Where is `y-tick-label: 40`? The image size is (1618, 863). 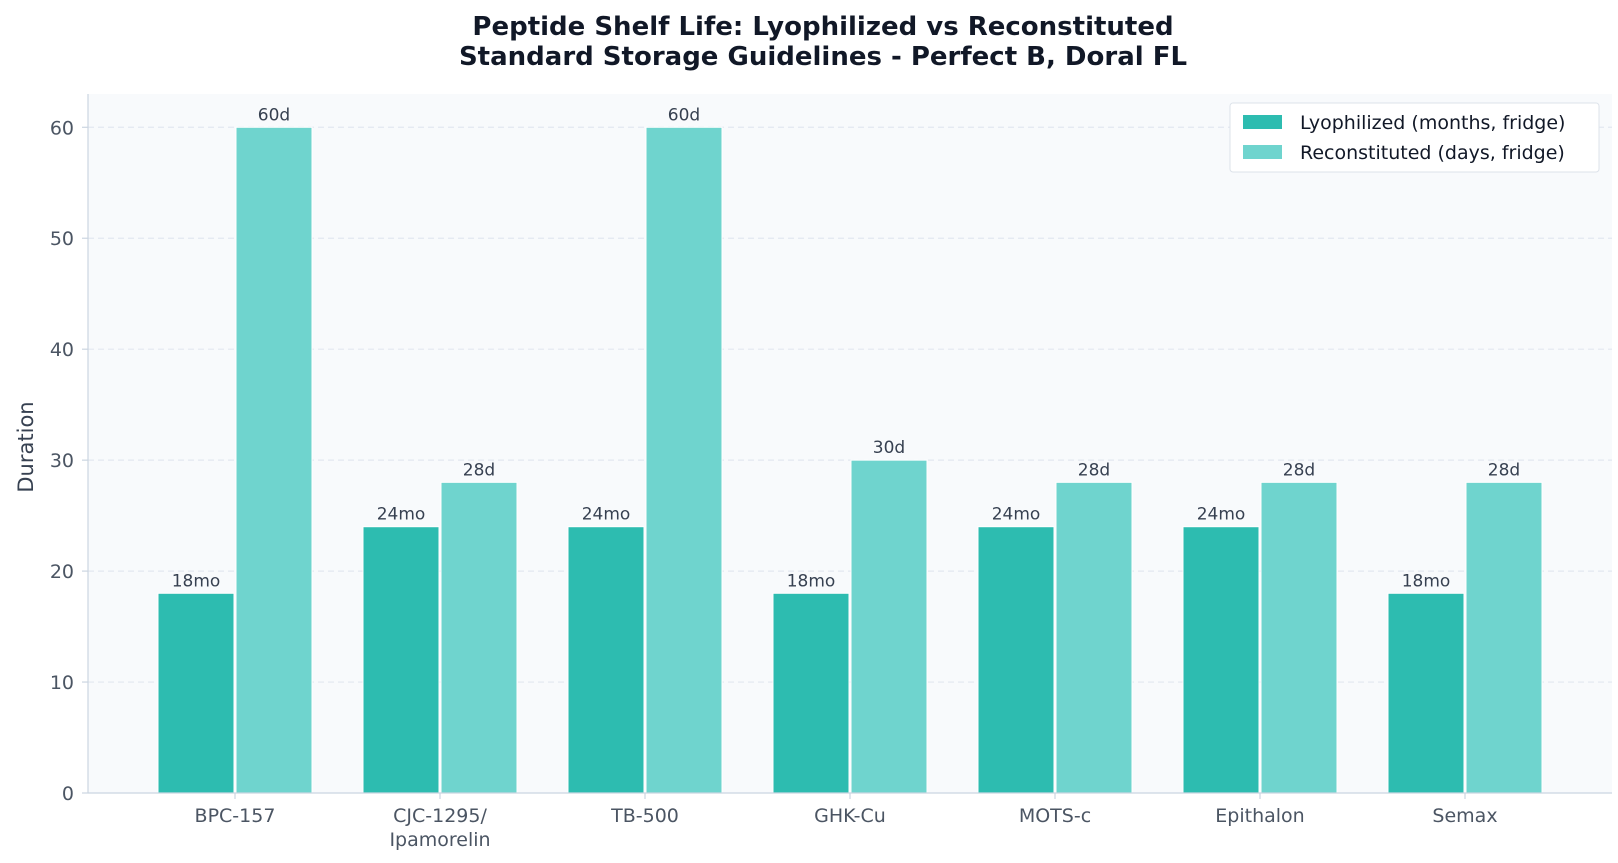 y-tick-label: 40 is located at coordinates (62, 350).